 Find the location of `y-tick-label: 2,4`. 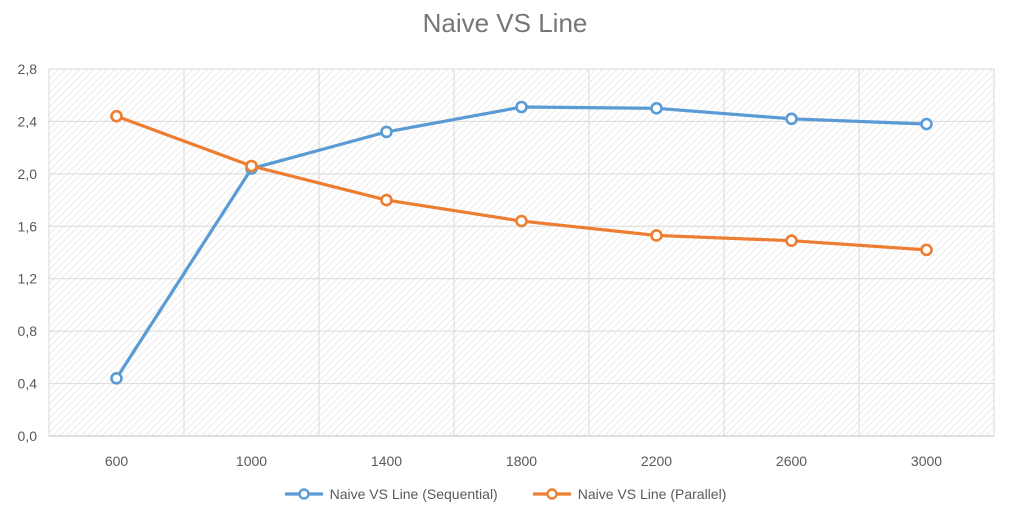

y-tick-label: 2,4 is located at coordinates (28, 121).